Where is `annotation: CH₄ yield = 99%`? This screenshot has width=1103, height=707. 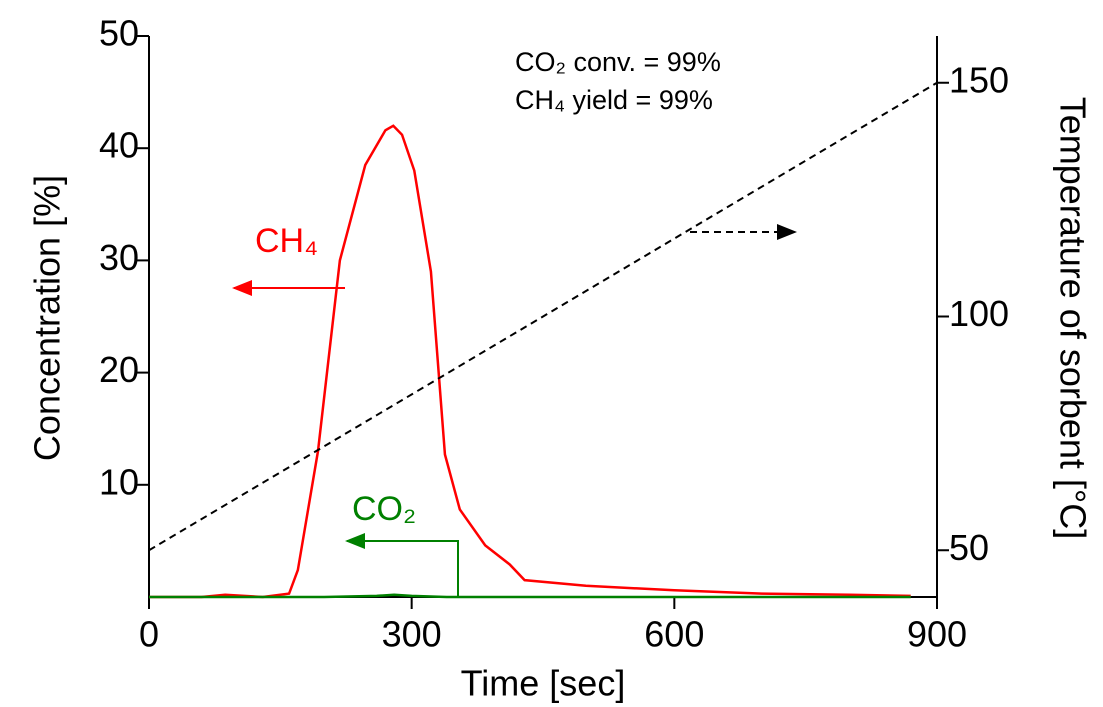
annotation: CH₄ yield = 99% is located at coordinates (614, 100).